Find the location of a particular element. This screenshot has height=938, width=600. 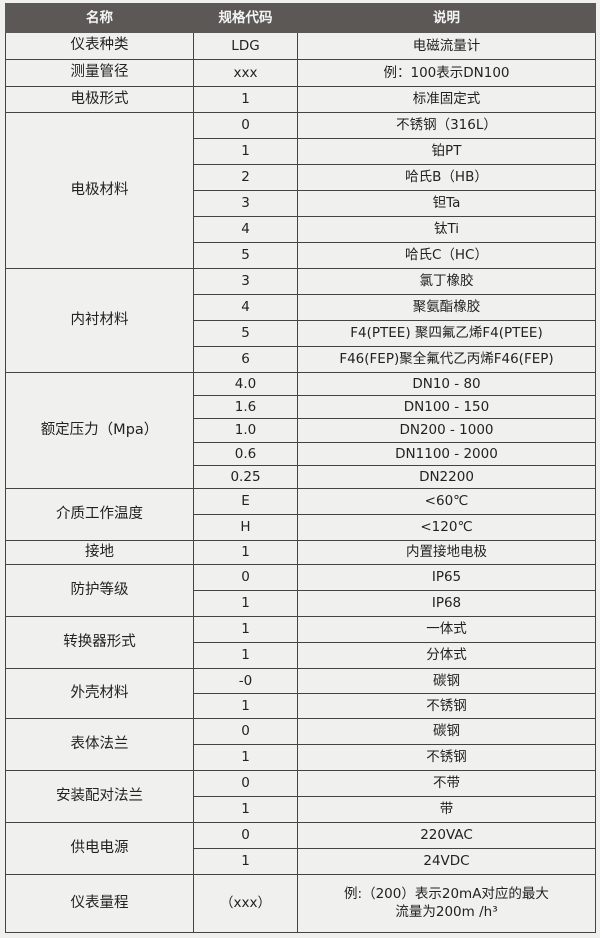

spec-description: DN1100 - 2000 is located at coordinates (446, 453).